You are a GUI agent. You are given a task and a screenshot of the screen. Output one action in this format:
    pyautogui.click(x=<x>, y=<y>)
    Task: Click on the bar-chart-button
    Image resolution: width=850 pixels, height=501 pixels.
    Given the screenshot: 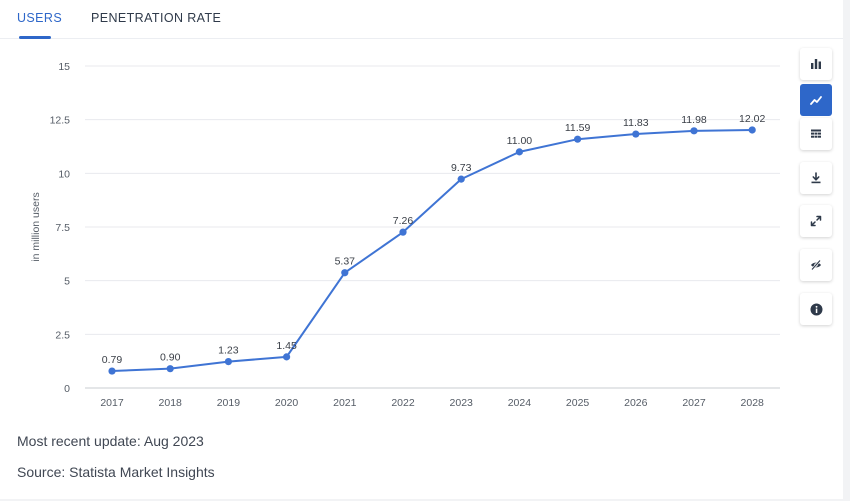 What is the action you would take?
    pyautogui.click(x=816, y=64)
    